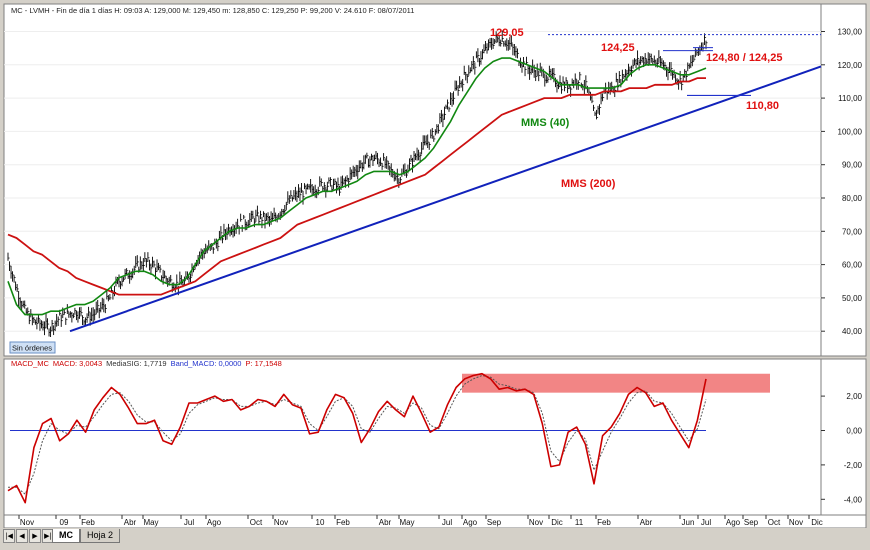  I want to click on macd-tick-label: -4,00, so click(853, 499).